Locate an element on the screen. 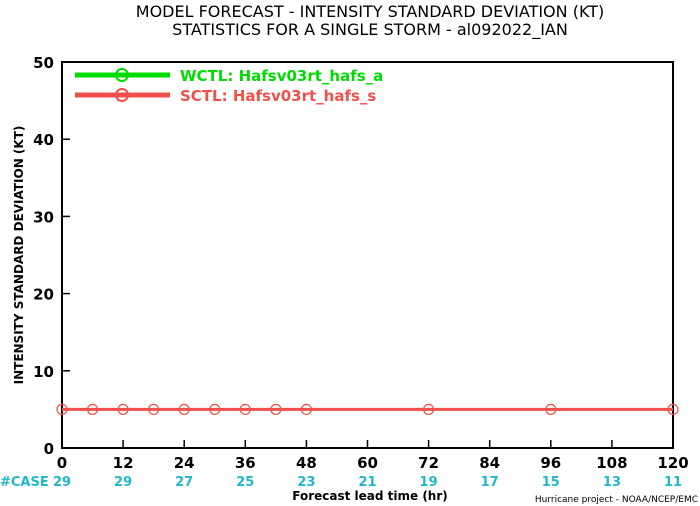 The image size is (700, 506). case-count: 27 is located at coordinates (184, 482).